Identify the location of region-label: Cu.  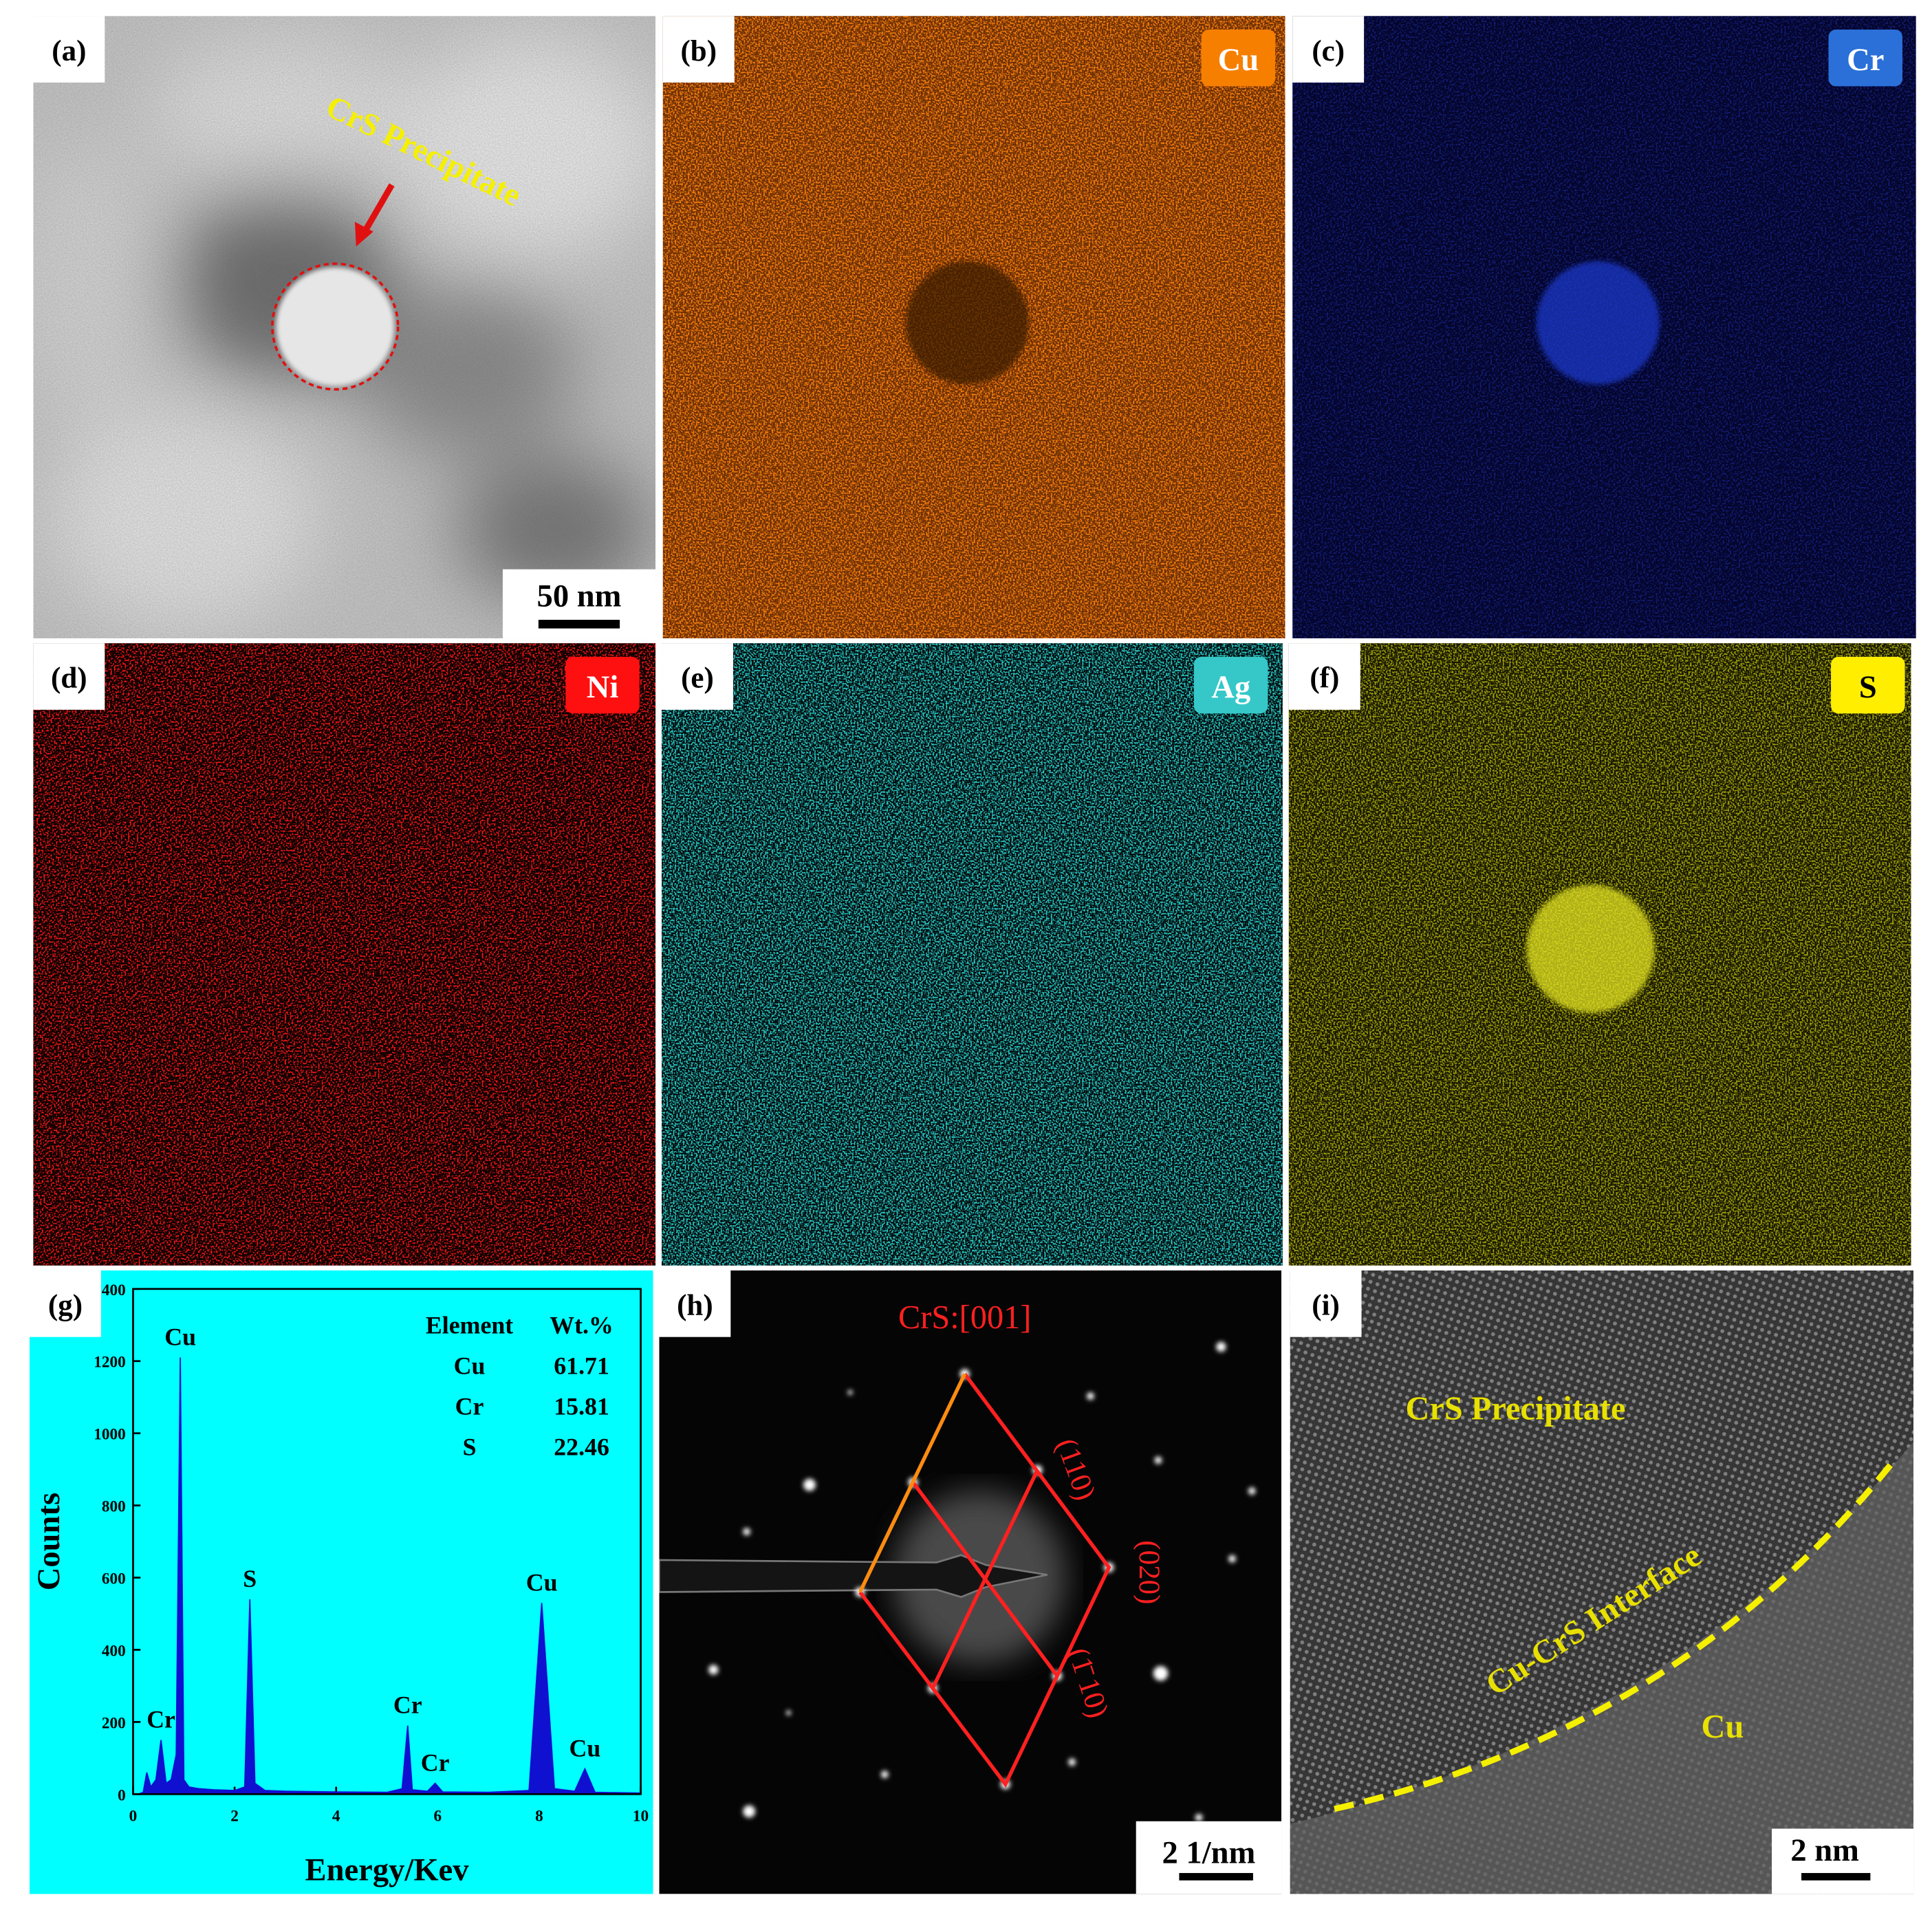
(1723, 1727).